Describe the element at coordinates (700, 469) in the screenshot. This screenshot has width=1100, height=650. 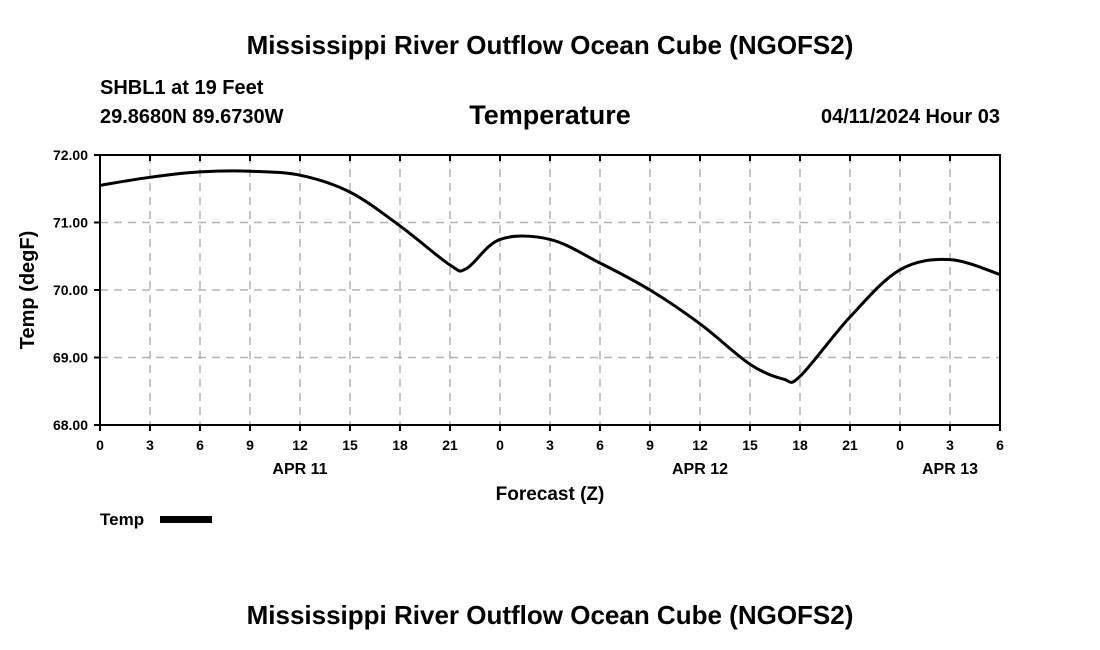
I see `date-label: APR 12` at that location.